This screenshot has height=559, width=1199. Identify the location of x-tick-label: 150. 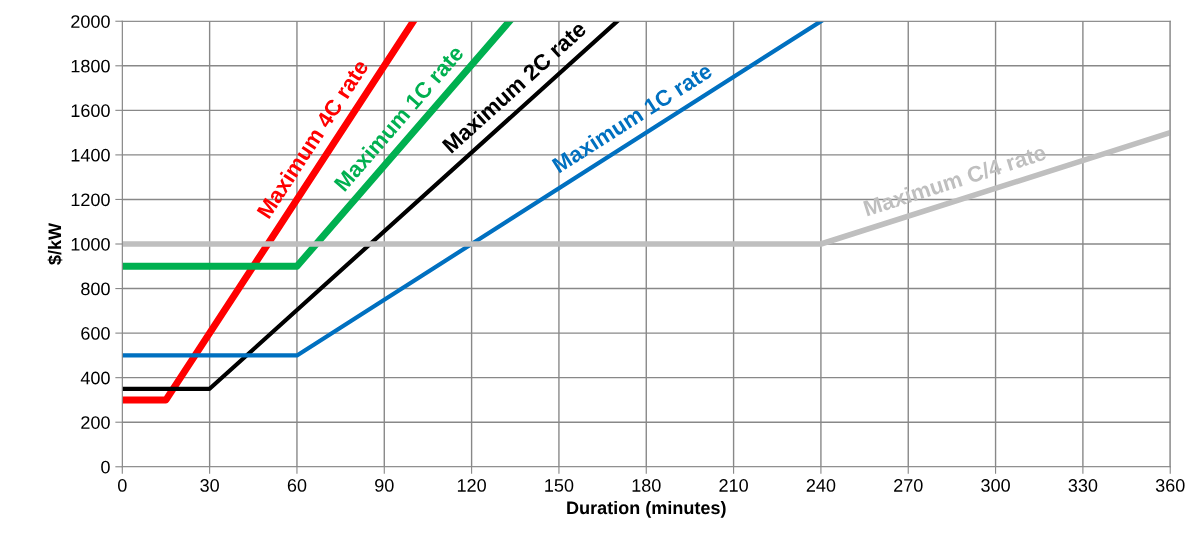
(559, 485).